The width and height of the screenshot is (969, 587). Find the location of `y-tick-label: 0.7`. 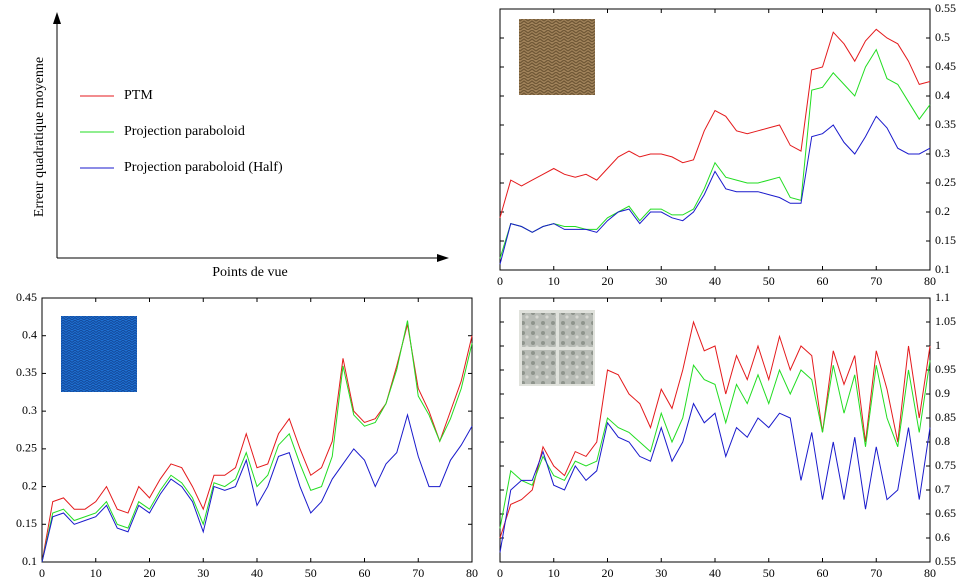

y-tick-label: 0.7 is located at coordinates (942, 489).